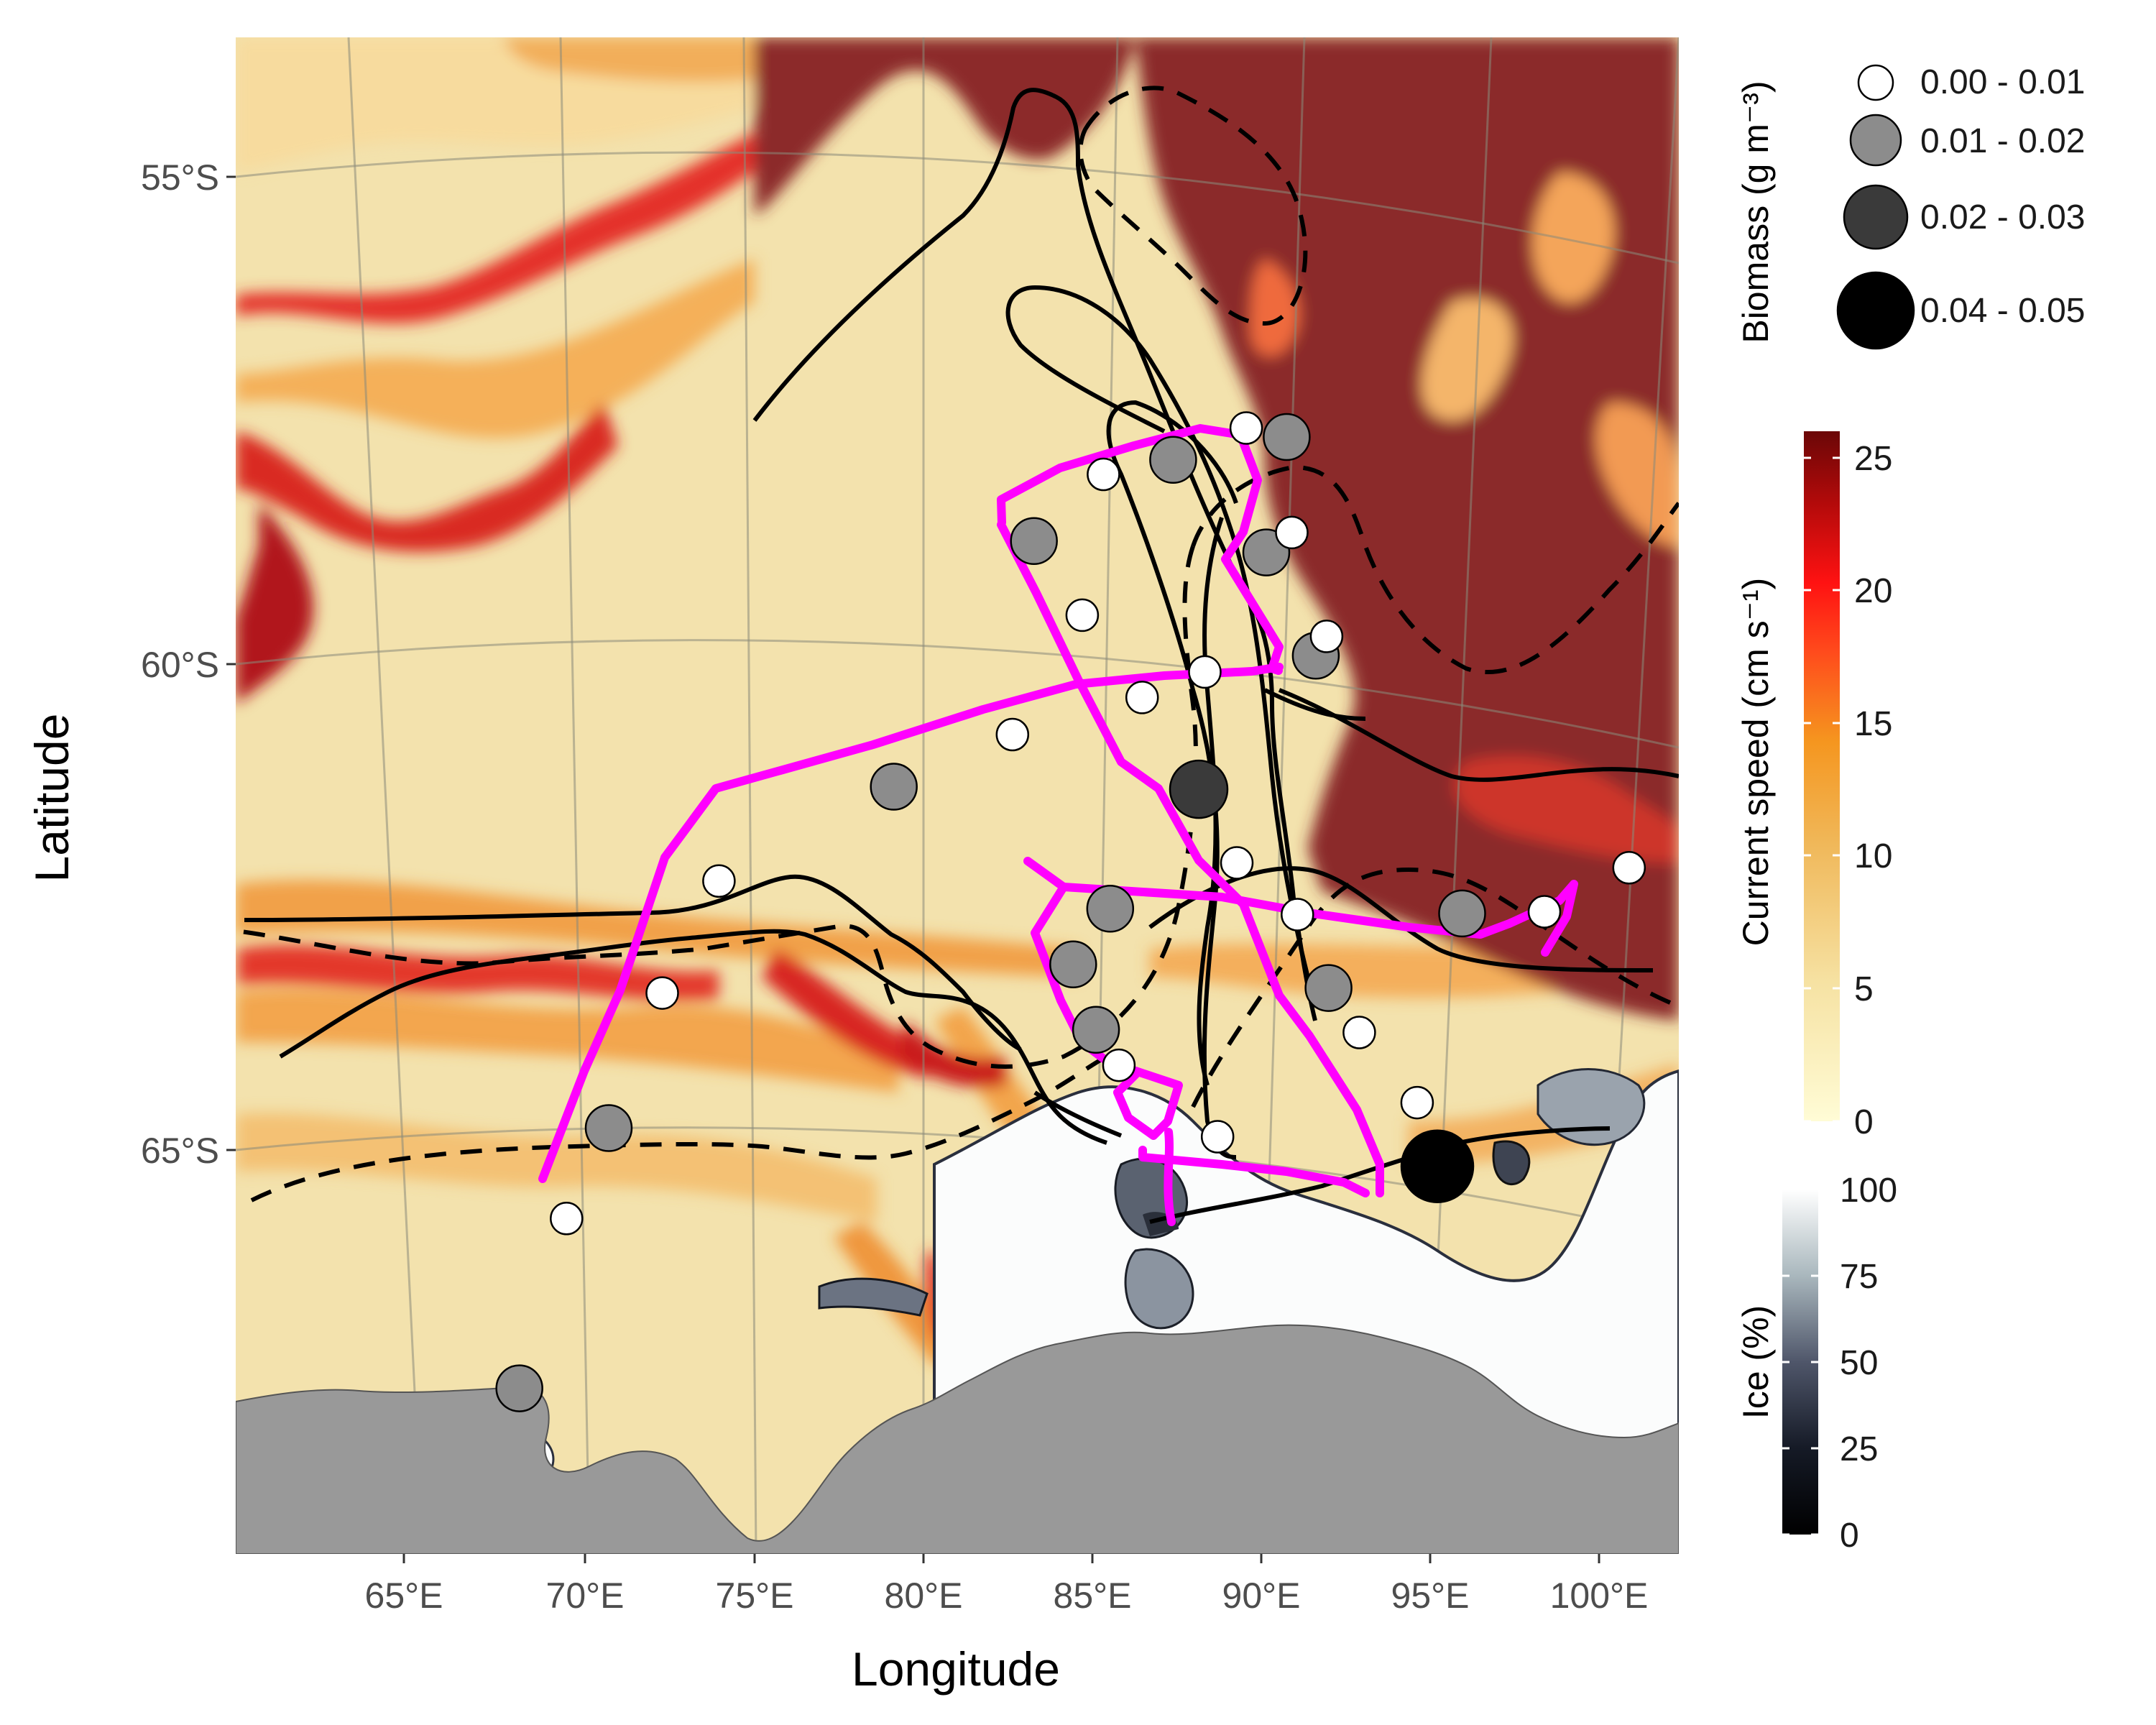  Describe the element at coordinates (1261, 1596) in the screenshot. I see `lon-tick-label: 90°E` at that location.